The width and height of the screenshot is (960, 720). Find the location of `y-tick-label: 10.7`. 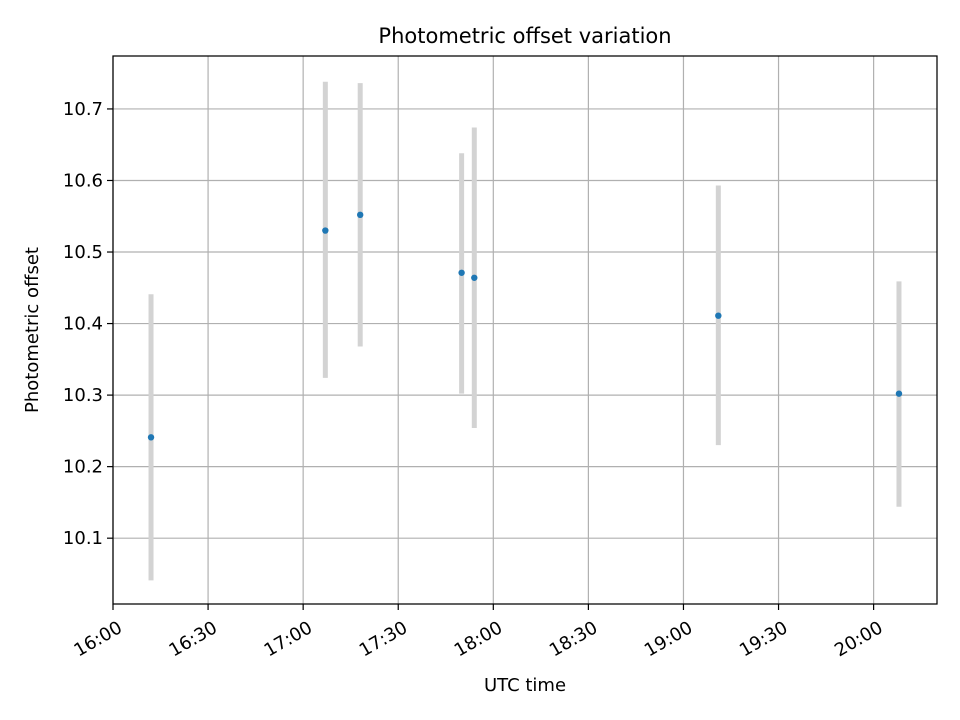

y-tick-label: 10.7 is located at coordinates (83, 109).